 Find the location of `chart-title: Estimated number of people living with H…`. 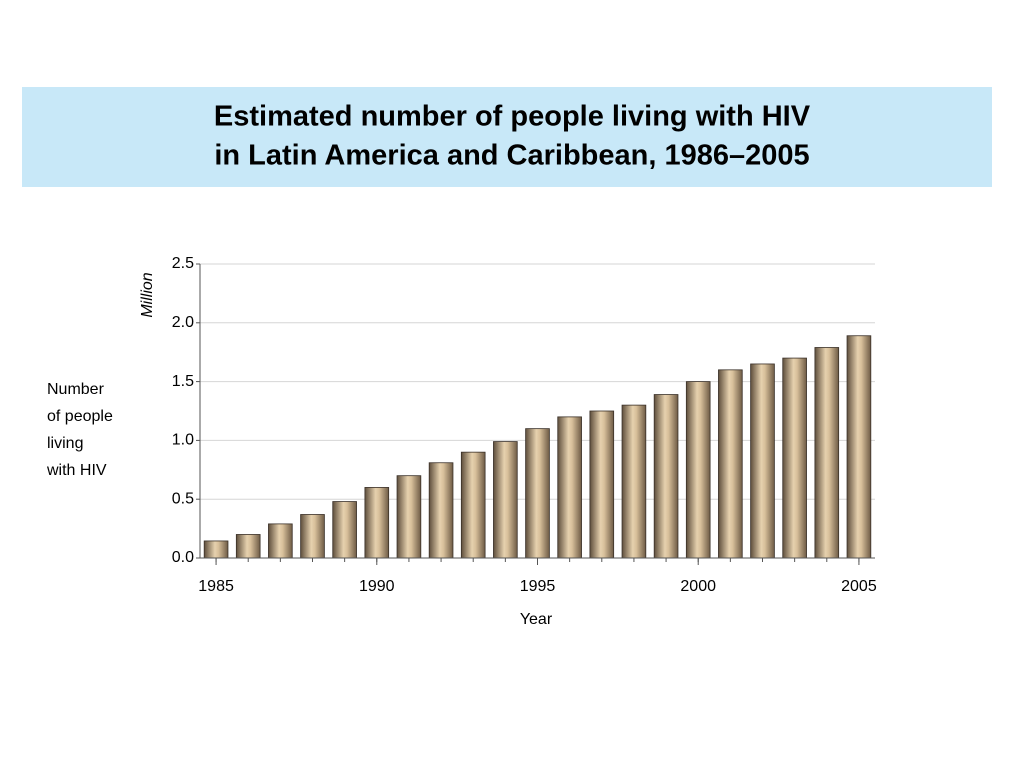

chart-title: Estimated number of people living with H… is located at coordinates (512, 117).